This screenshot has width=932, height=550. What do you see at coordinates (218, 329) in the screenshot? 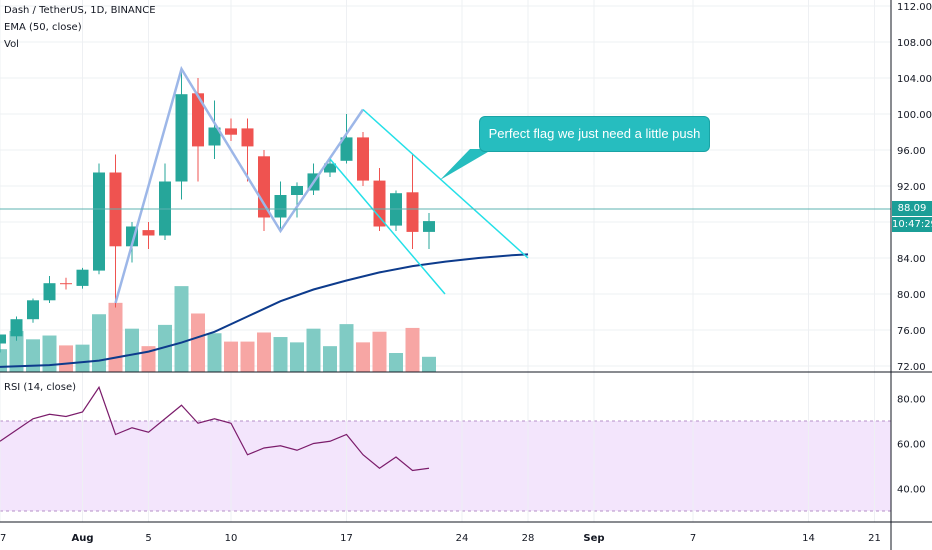
I see `volume-bars` at bounding box center [218, 329].